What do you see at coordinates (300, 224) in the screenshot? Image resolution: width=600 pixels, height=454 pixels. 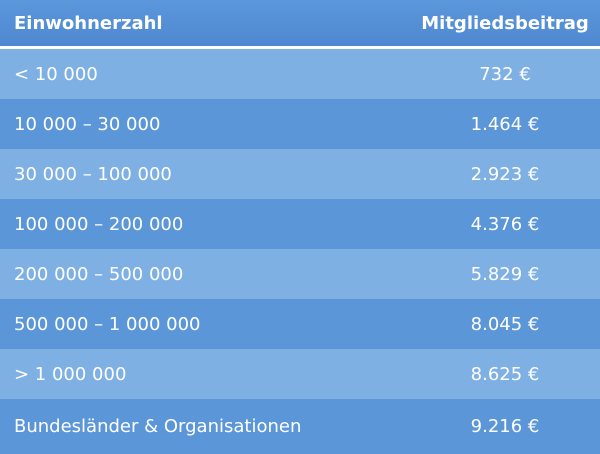 I see `table-row: 100 000 – 200 000 4.376 €` at bounding box center [300, 224].